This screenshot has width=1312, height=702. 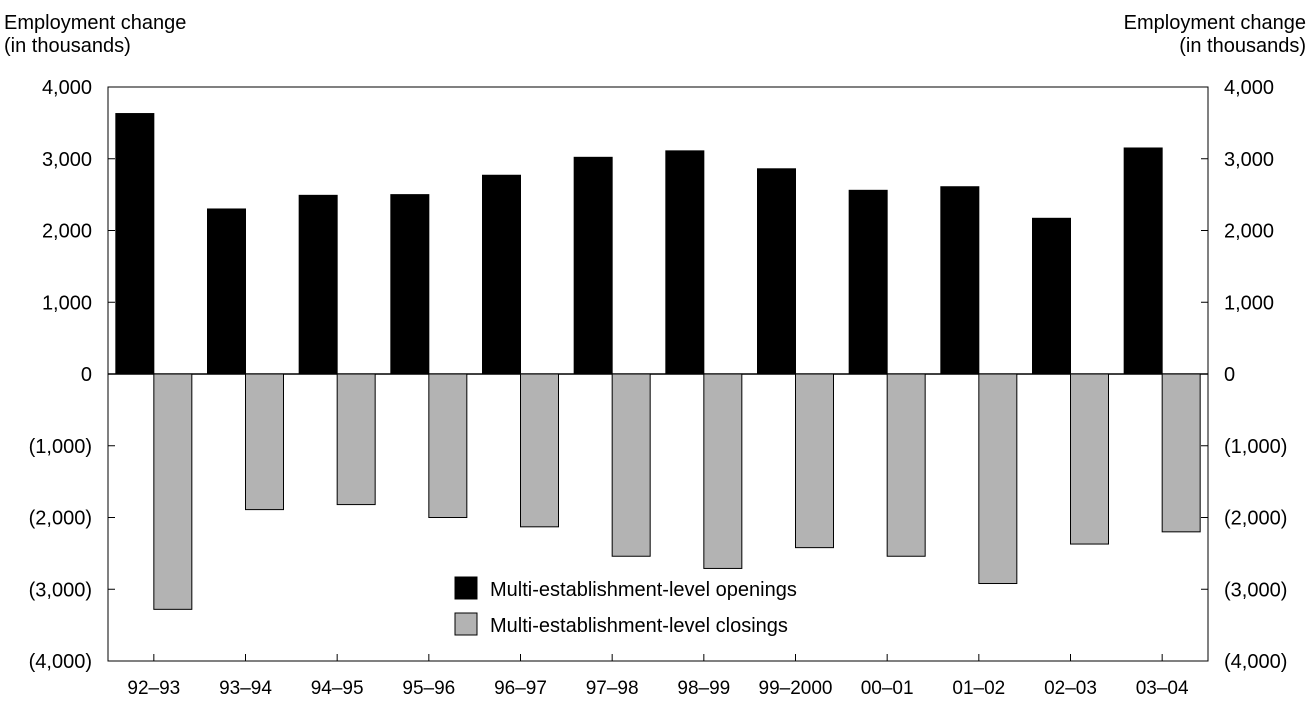 I want to click on x-tick-label: 92–93, so click(x=153, y=688).